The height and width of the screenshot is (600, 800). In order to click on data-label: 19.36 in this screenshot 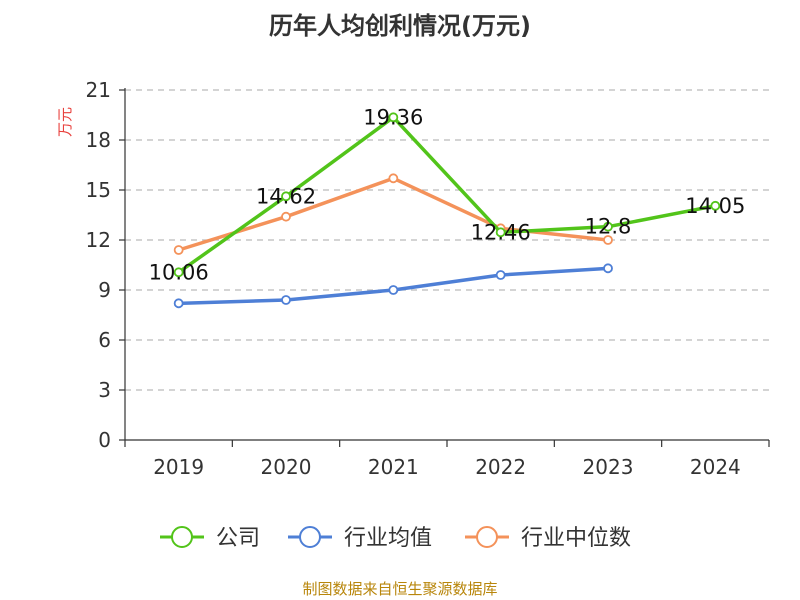, I will do `click(393, 117)`.